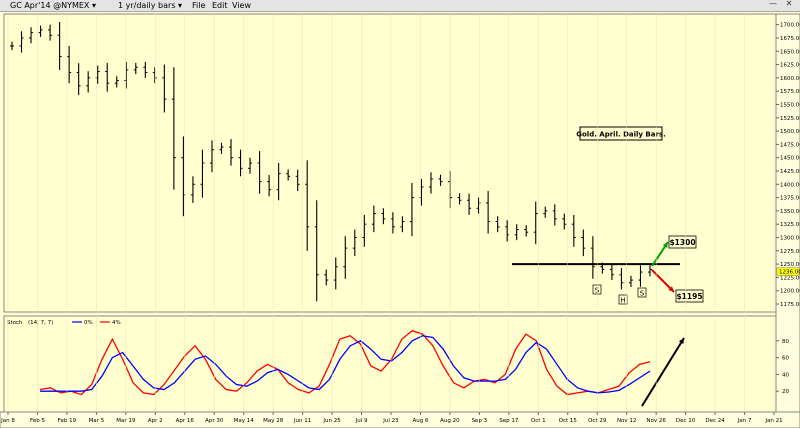 The height and width of the screenshot is (428, 800). Describe the element at coordinates (40, 323) in the screenshot. I see `indicator-params: (14, 7, 7)` at that location.